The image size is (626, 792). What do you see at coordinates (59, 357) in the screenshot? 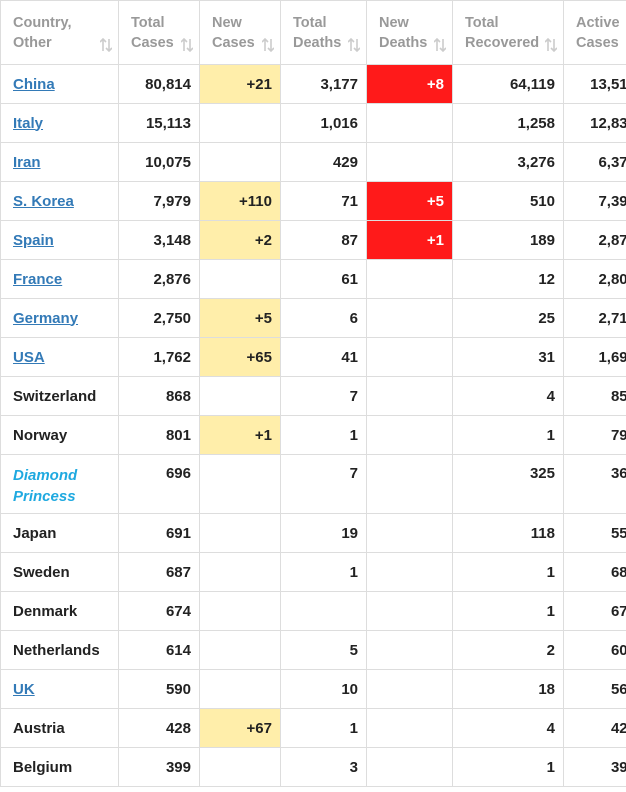
I see `country-cell: USA` at bounding box center [59, 357].